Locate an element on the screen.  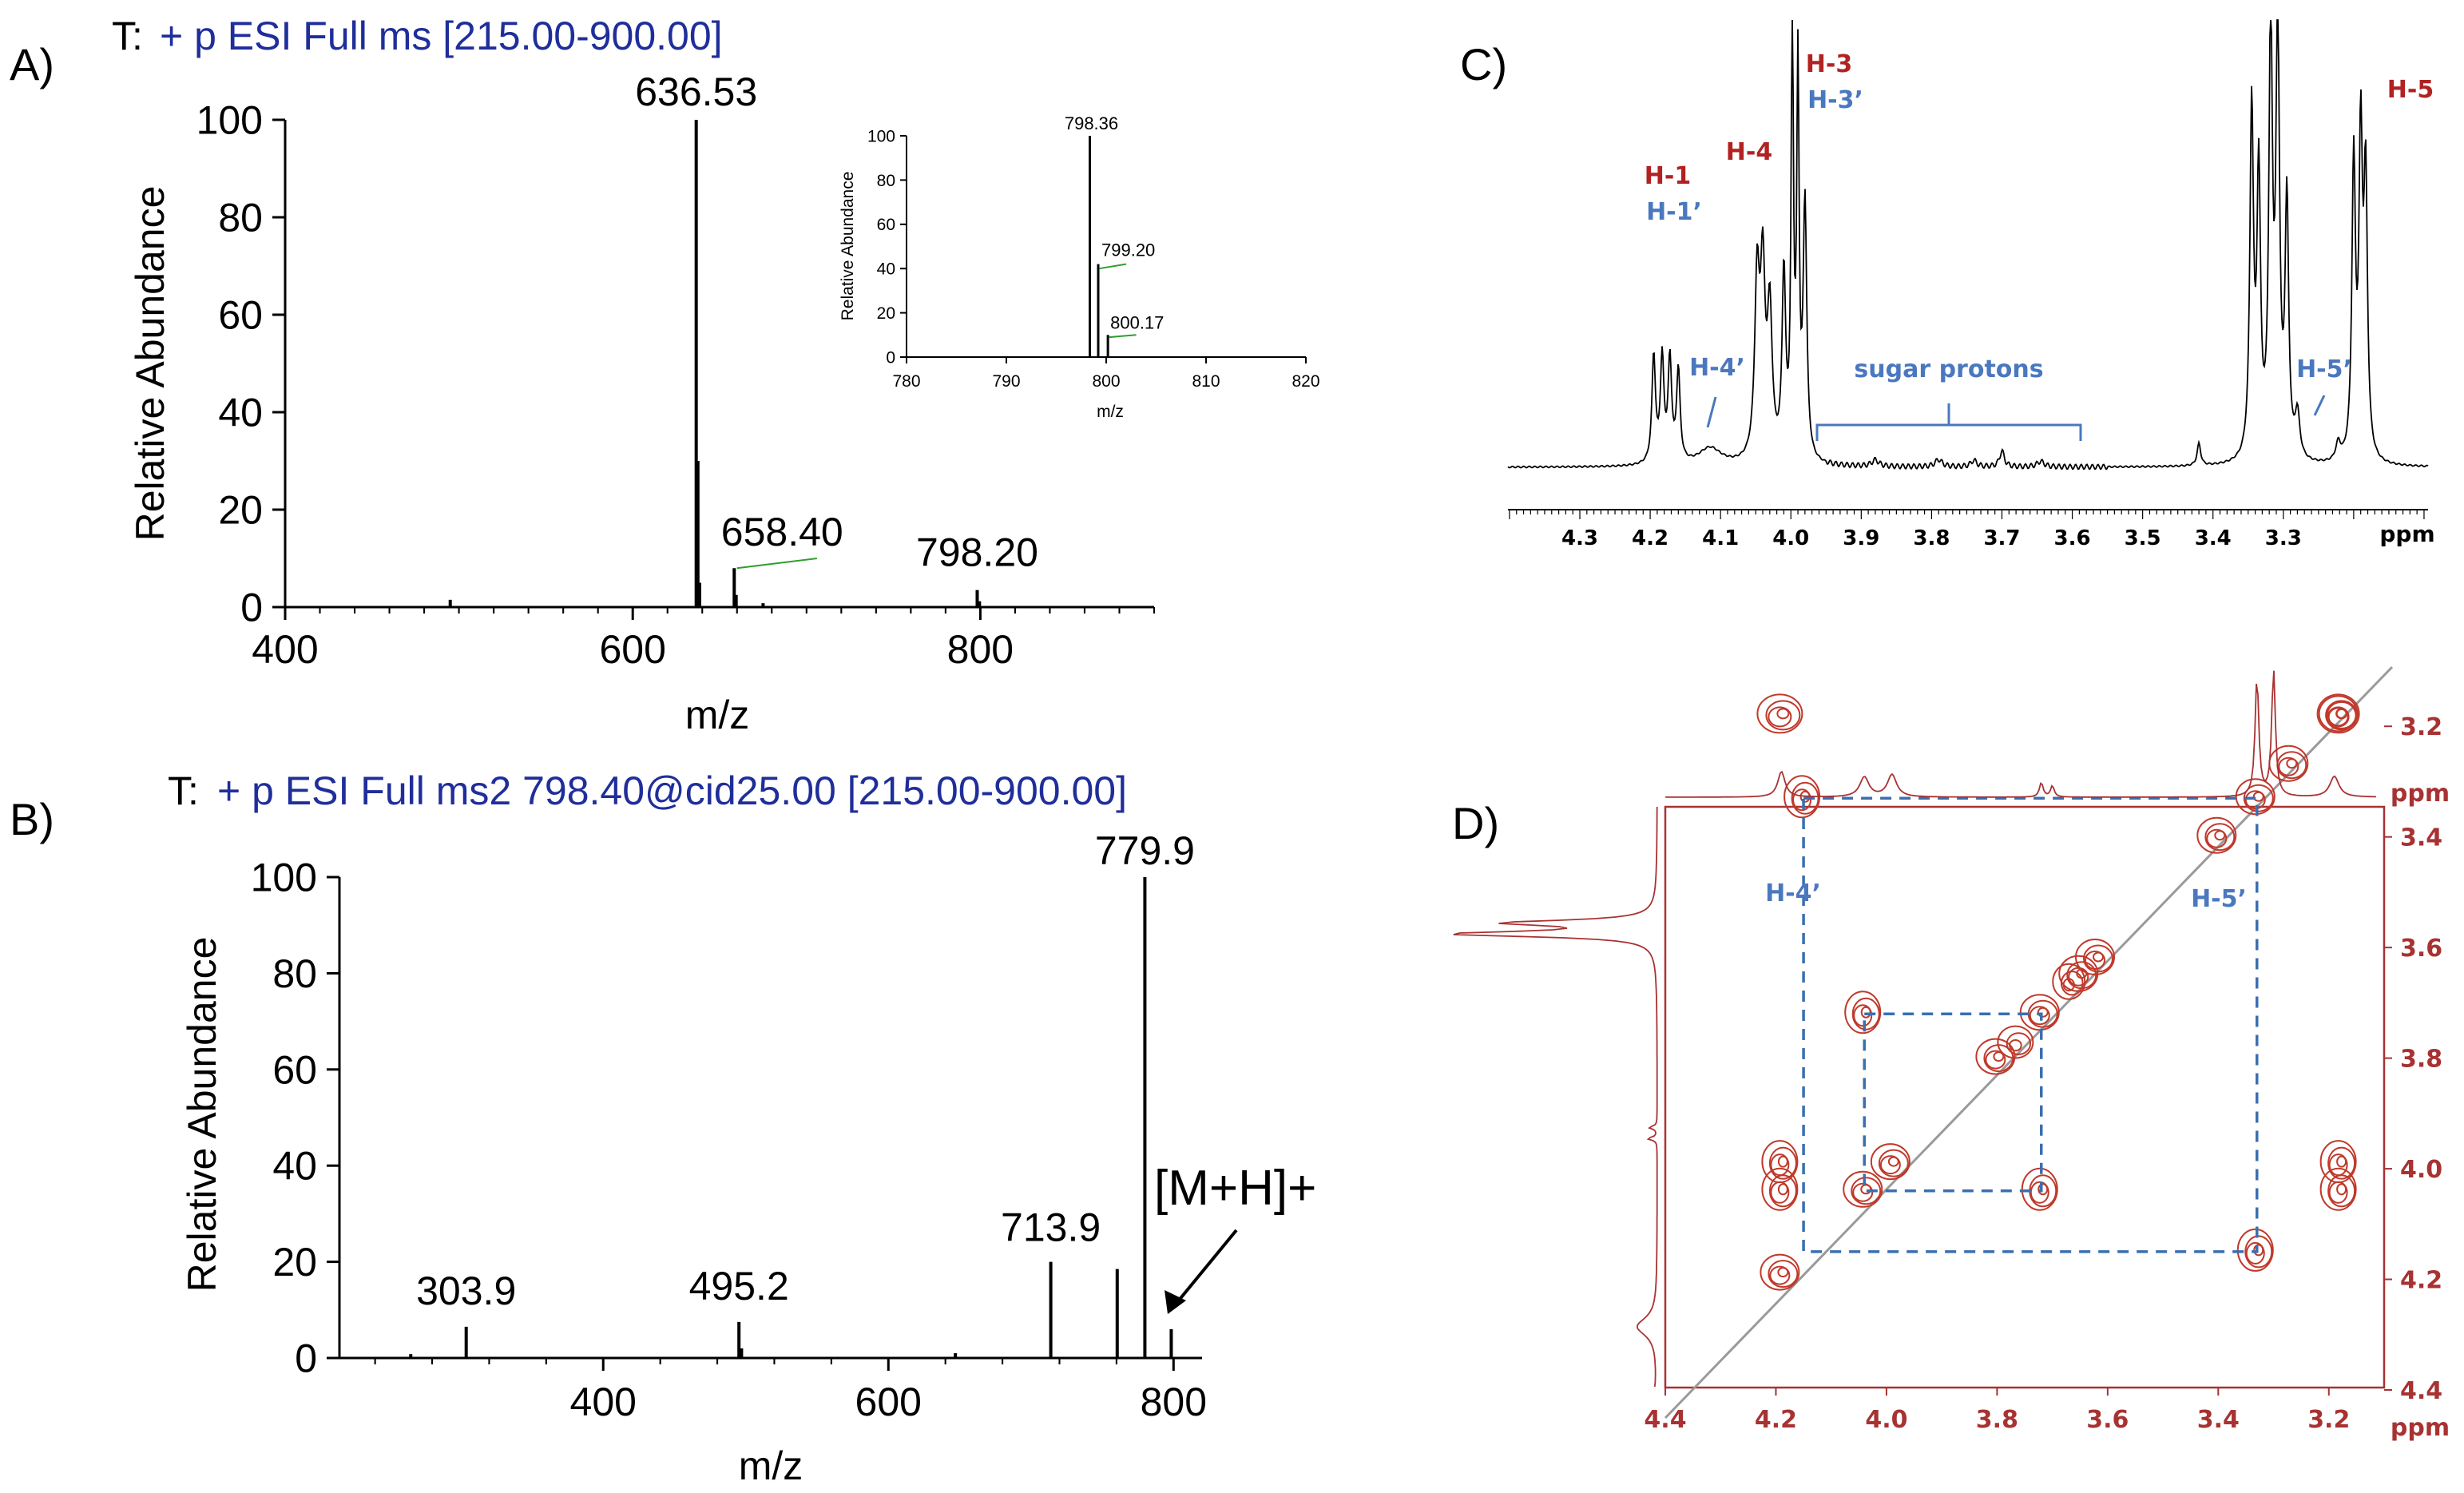
x-tick-label: 600 is located at coordinates (888, 1402).